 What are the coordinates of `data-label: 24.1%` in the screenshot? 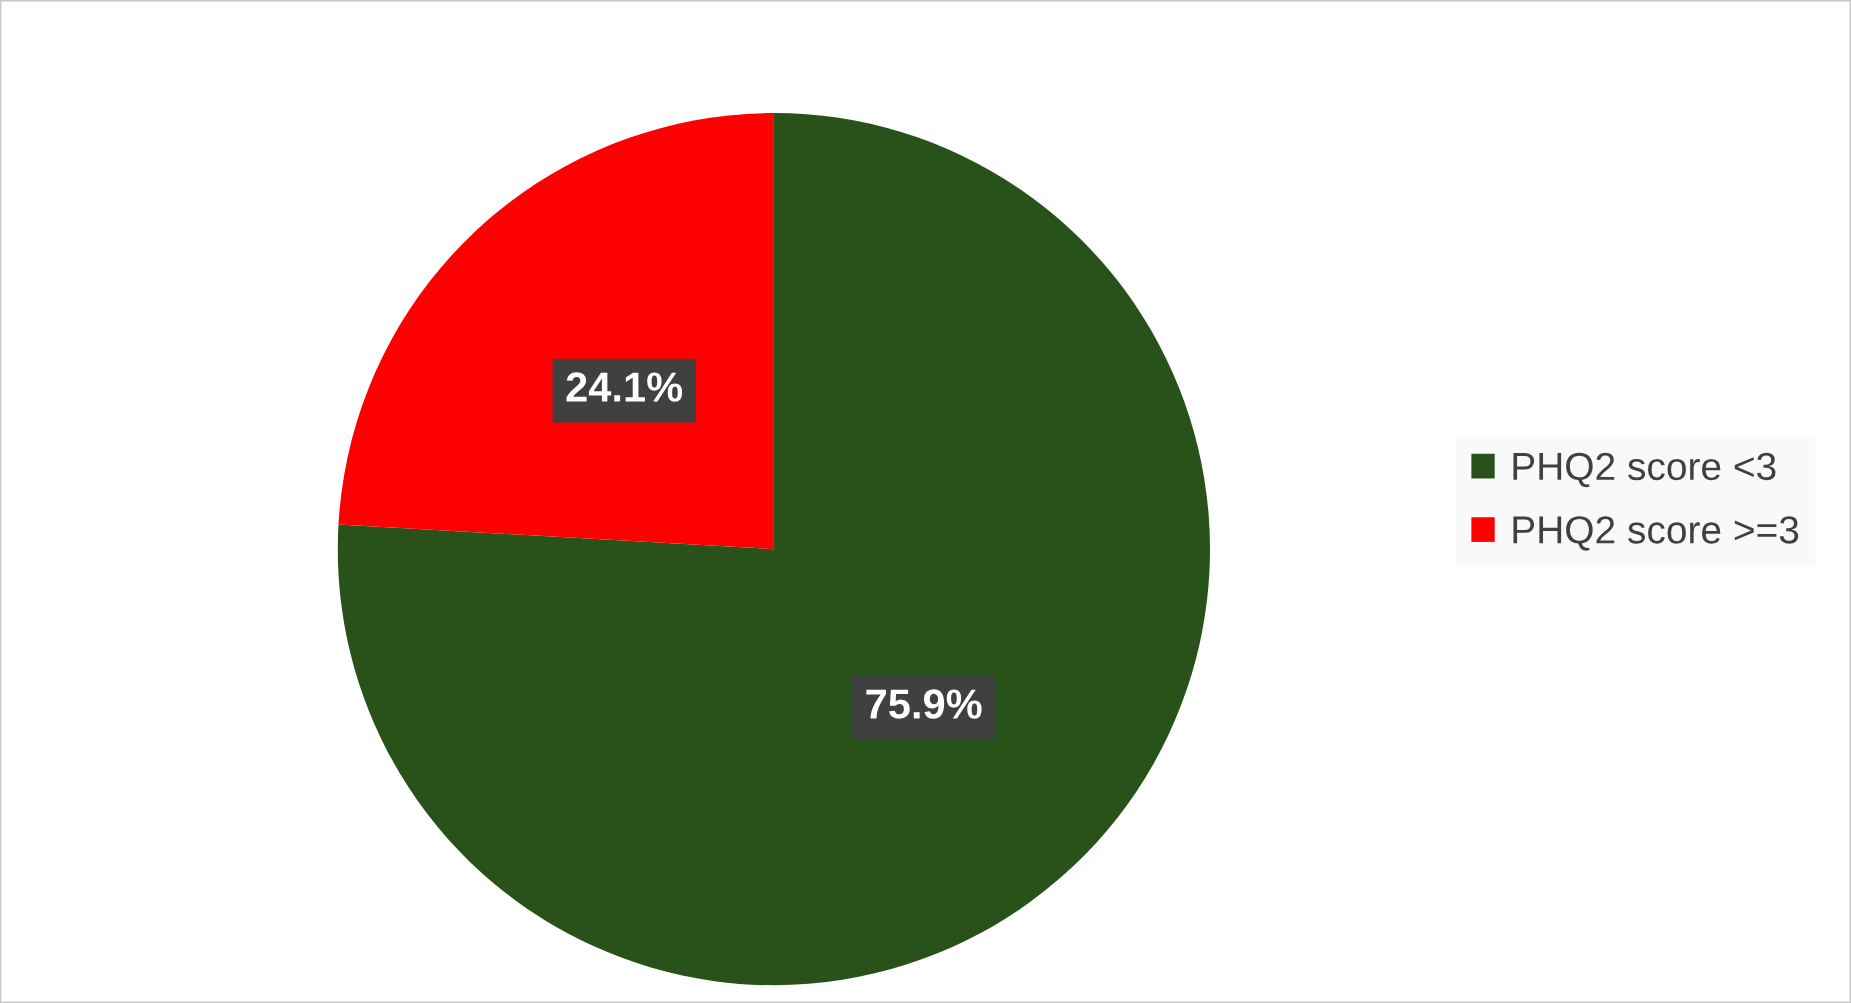 It's located at (624, 387).